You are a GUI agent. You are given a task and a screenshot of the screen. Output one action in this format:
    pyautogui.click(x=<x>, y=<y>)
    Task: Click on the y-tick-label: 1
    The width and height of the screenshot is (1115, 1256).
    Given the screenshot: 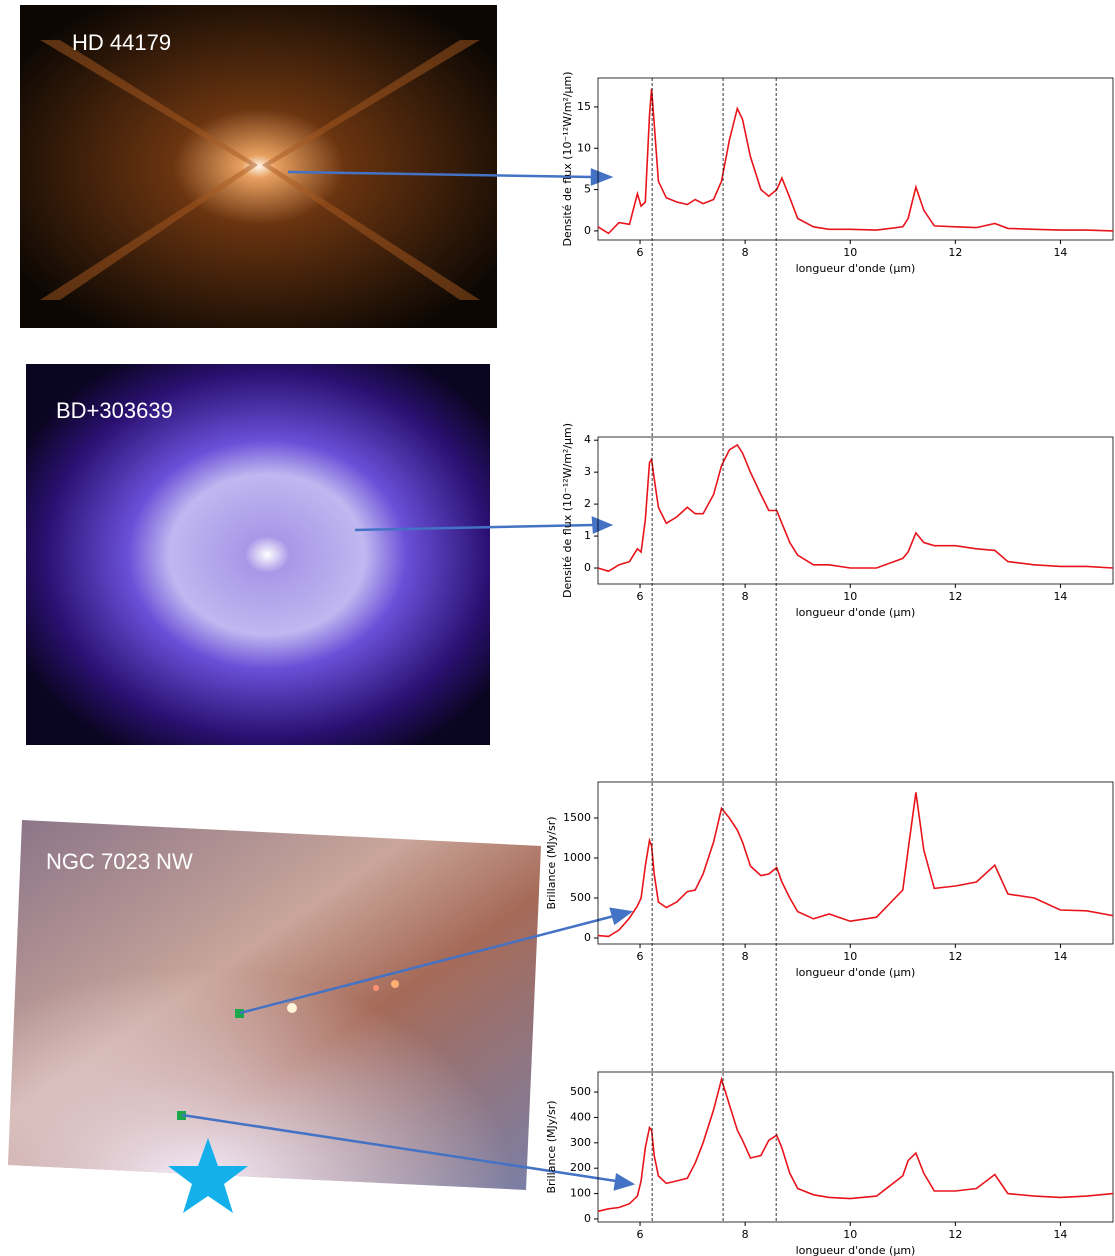 What is the action you would take?
    pyautogui.click(x=587, y=535)
    